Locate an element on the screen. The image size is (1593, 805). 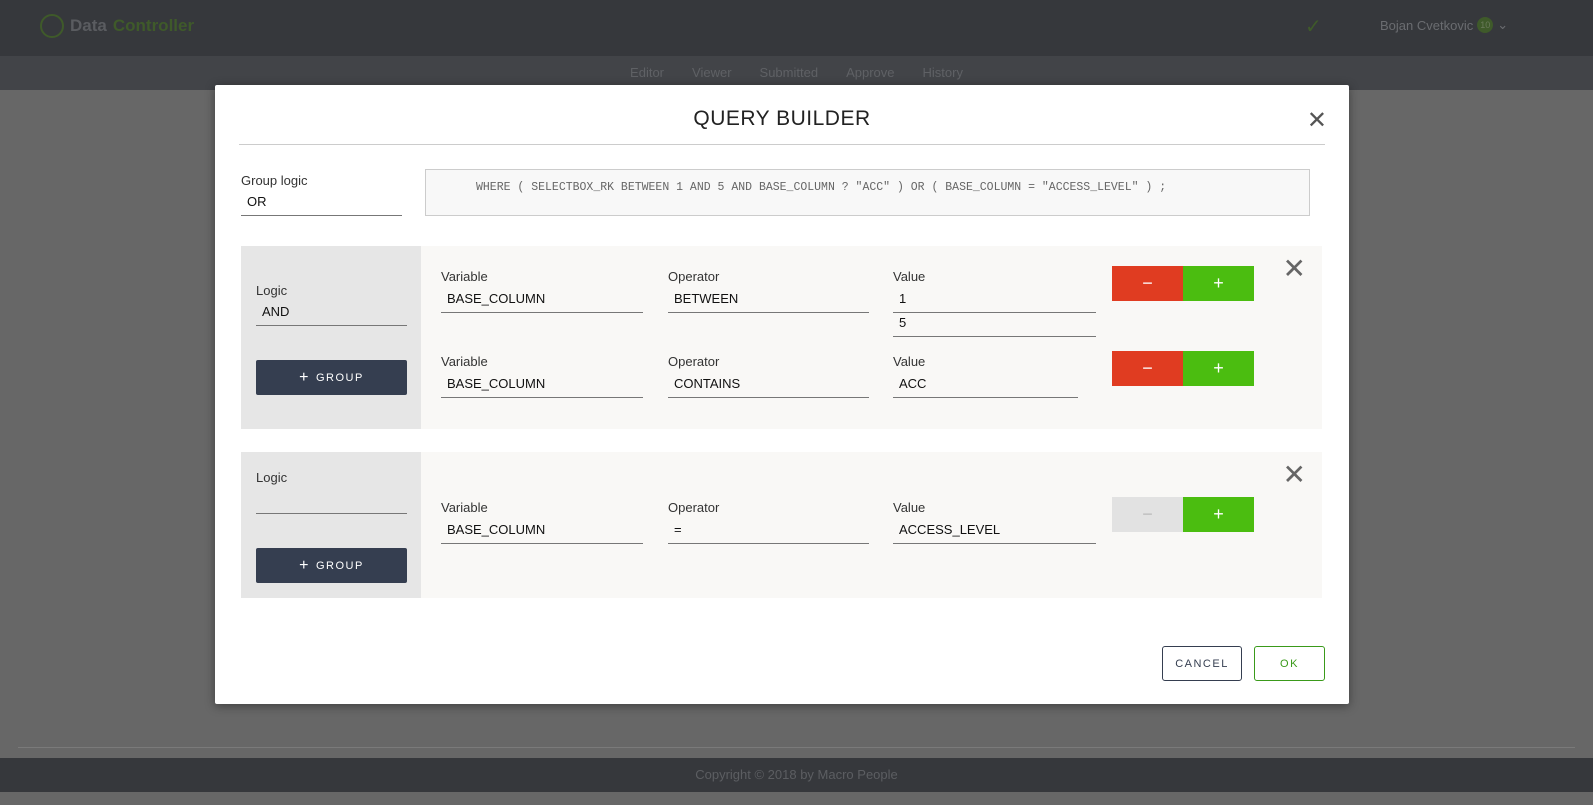
value-input: ACC is located at coordinates (985, 387).